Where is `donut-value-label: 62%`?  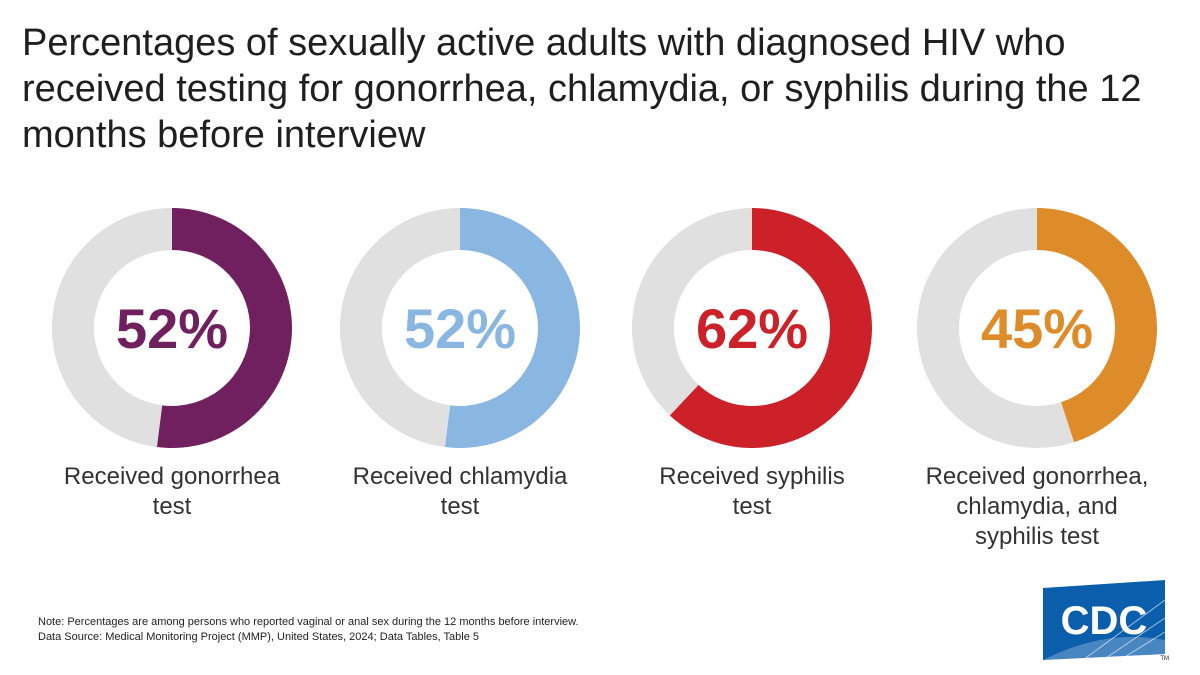 donut-value-label: 62% is located at coordinates (752, 328).